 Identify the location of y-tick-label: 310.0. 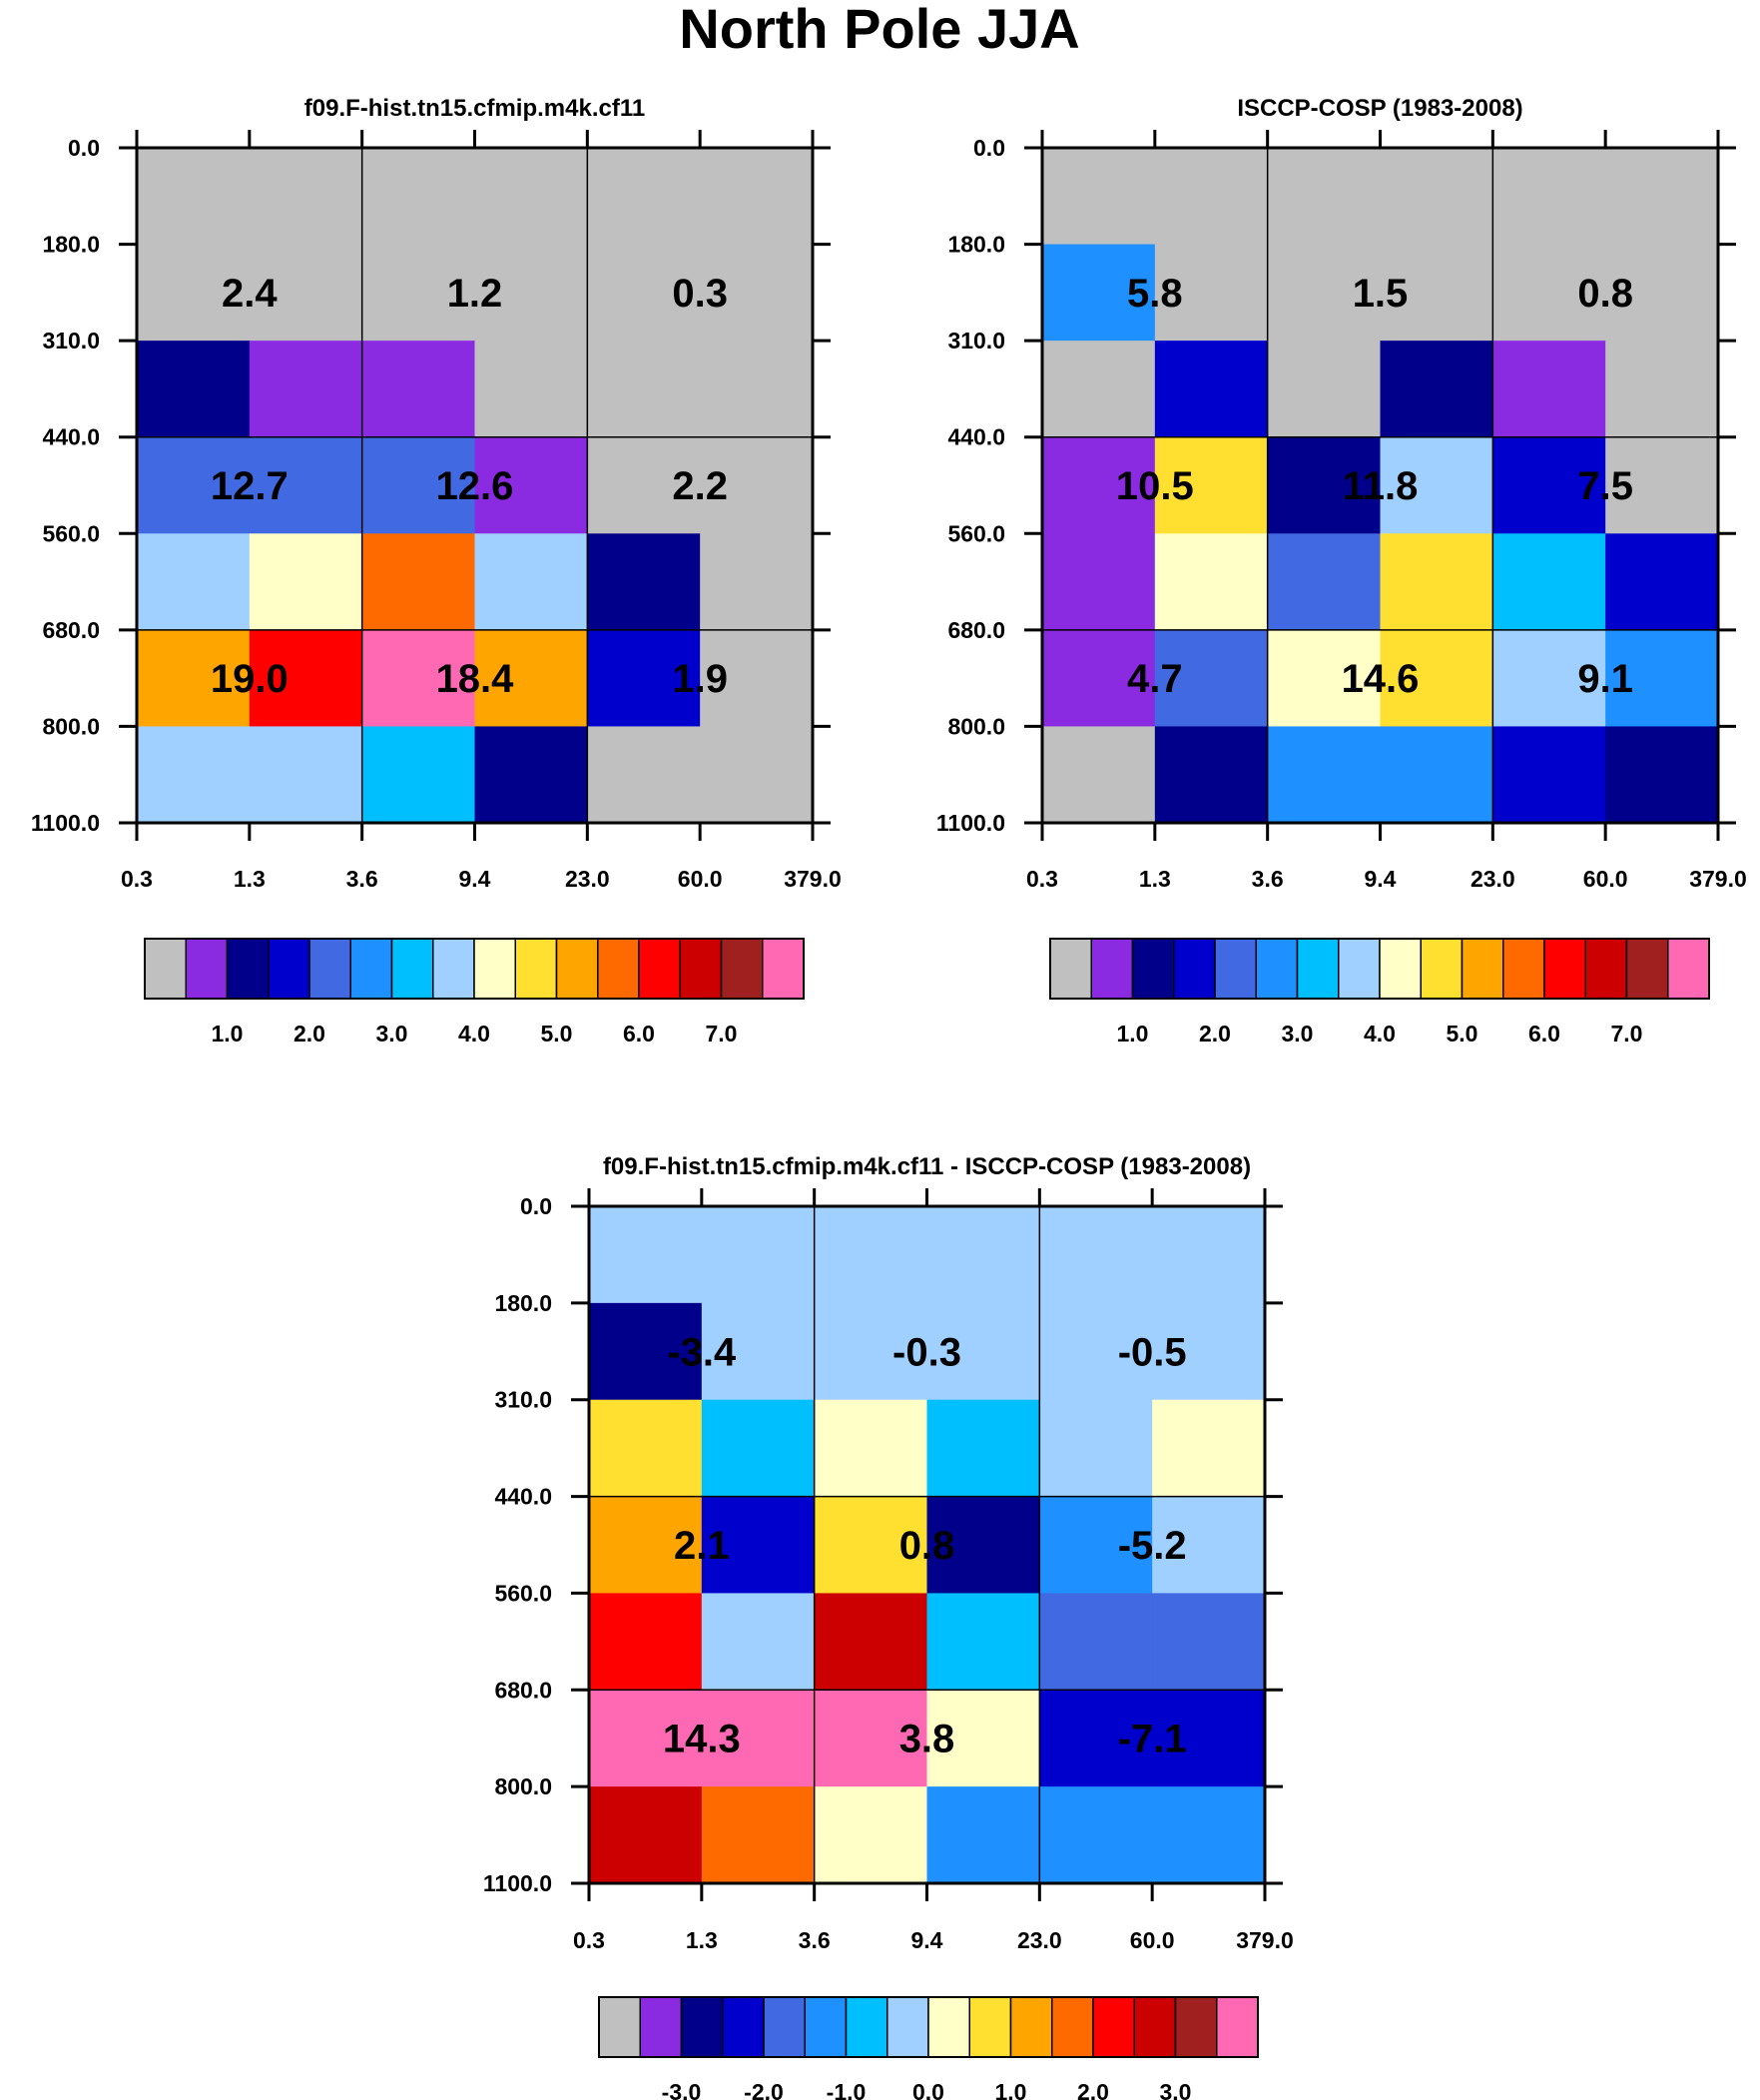
(71, 340).